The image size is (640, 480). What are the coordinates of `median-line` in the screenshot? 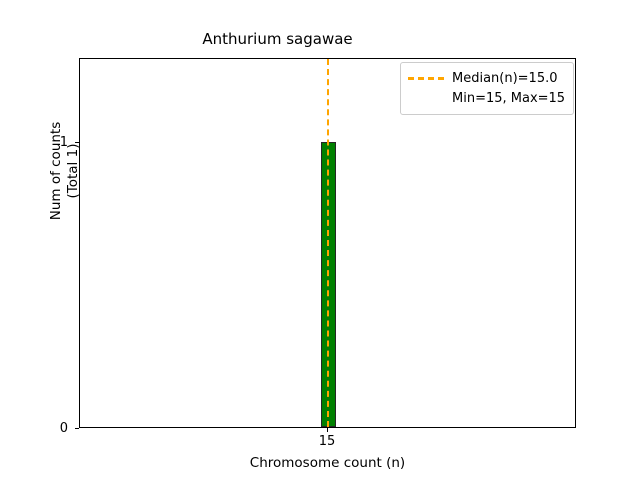 It's located at (328, 243).